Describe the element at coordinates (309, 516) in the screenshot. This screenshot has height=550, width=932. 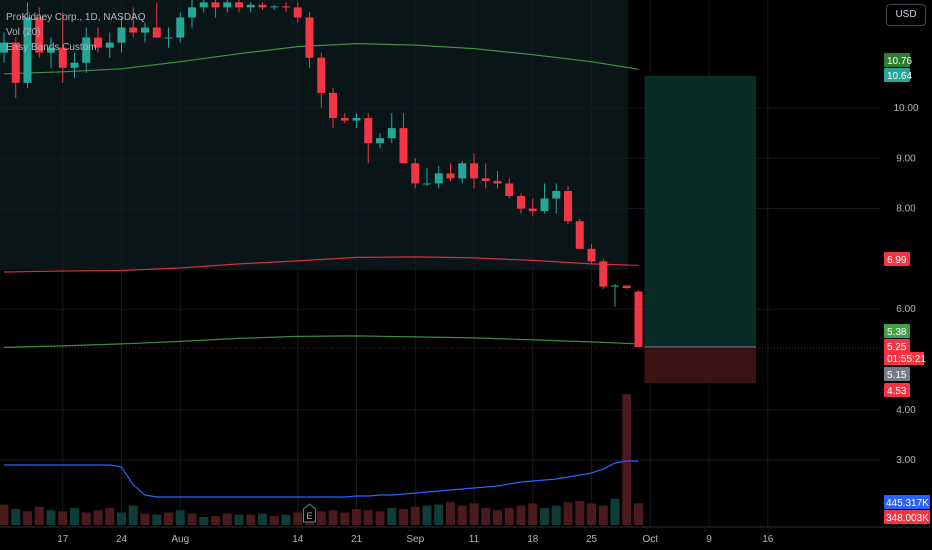
I see `earnings-marker-label: E` at that location.